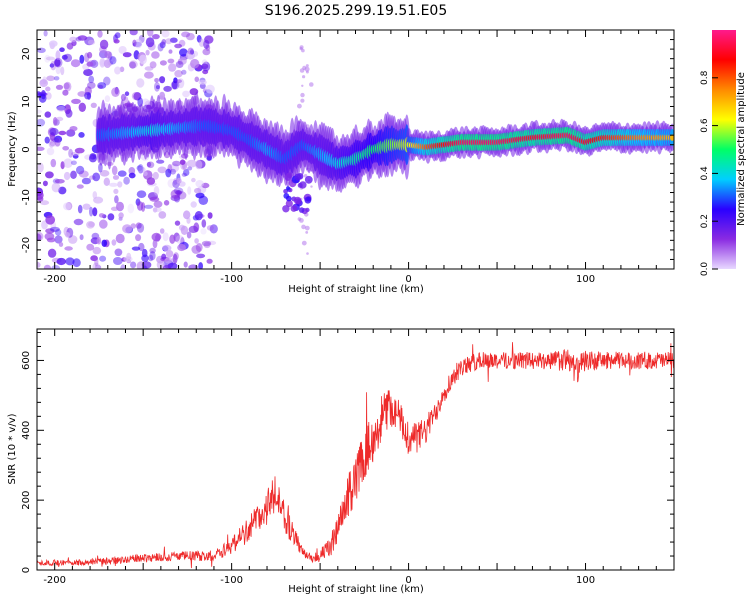  What do you see at coordinates (231, 580) in the screenshot?
I see `snr-xtick-label: -100` at bounding box center [231, 580].